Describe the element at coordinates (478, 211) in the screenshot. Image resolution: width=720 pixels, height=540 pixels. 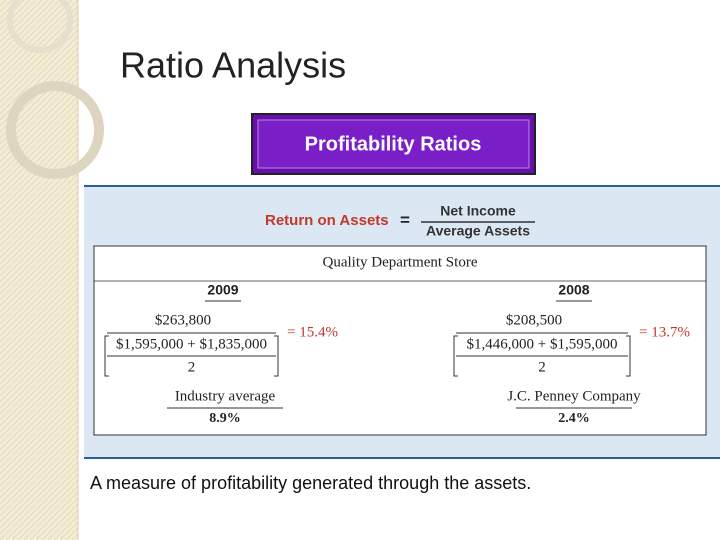
I see `formula-numerator: Net Income` at that location.